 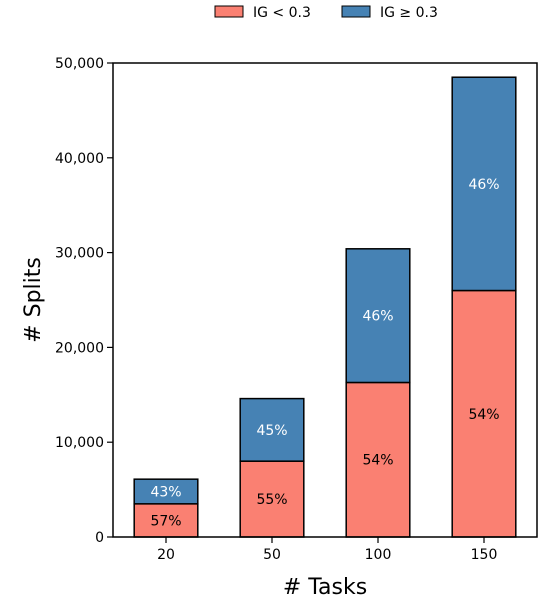 I want to click on x-axis: 20 50 100 150, so click(x=327, y=550).